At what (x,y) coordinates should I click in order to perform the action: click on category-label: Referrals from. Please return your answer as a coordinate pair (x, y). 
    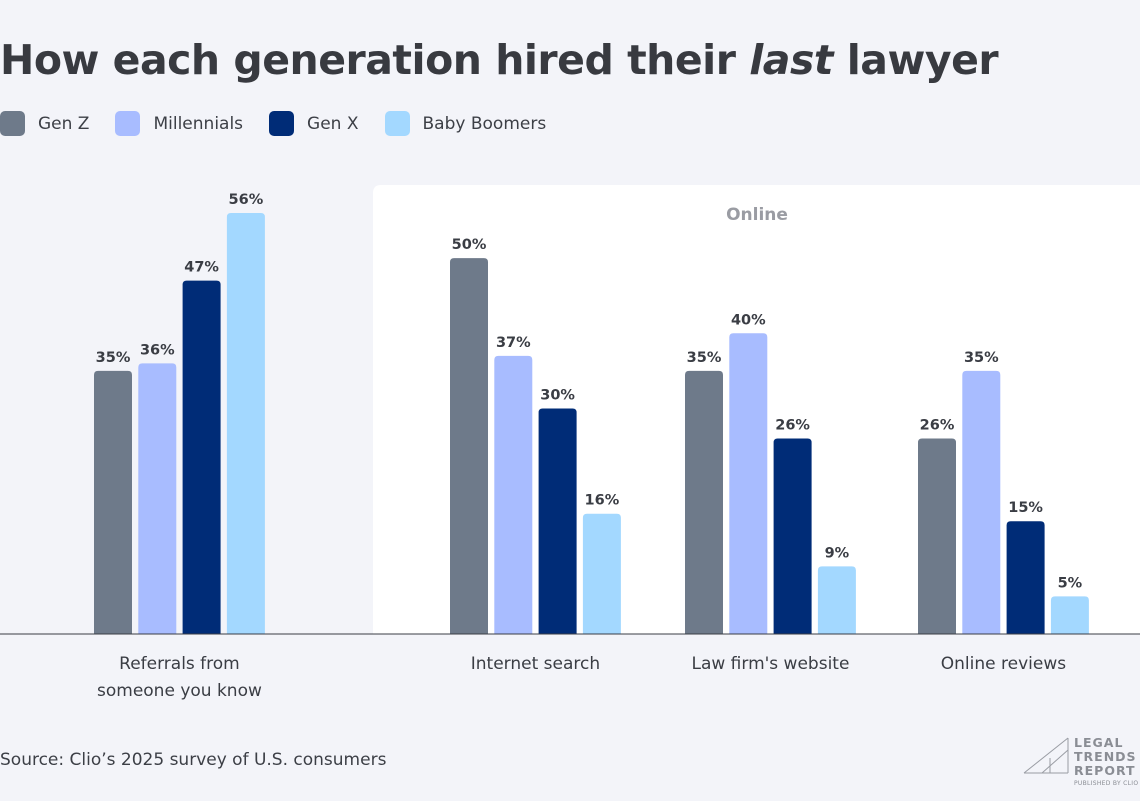
    Looking at the image, I should click on (179, 664).